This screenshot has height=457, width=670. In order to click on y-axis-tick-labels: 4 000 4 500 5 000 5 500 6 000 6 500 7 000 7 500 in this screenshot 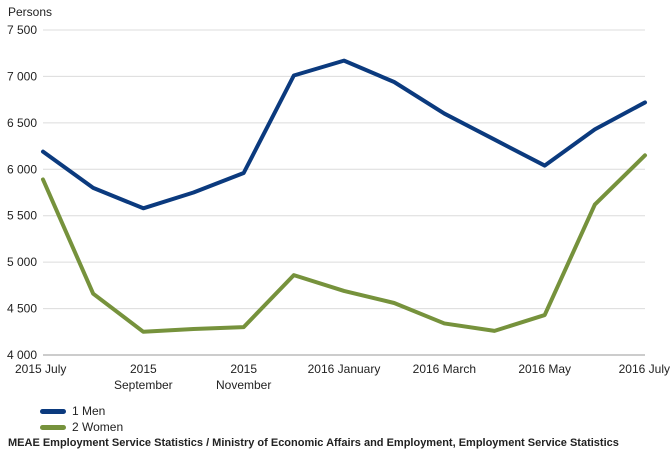, I will do `click(22, 192)`.